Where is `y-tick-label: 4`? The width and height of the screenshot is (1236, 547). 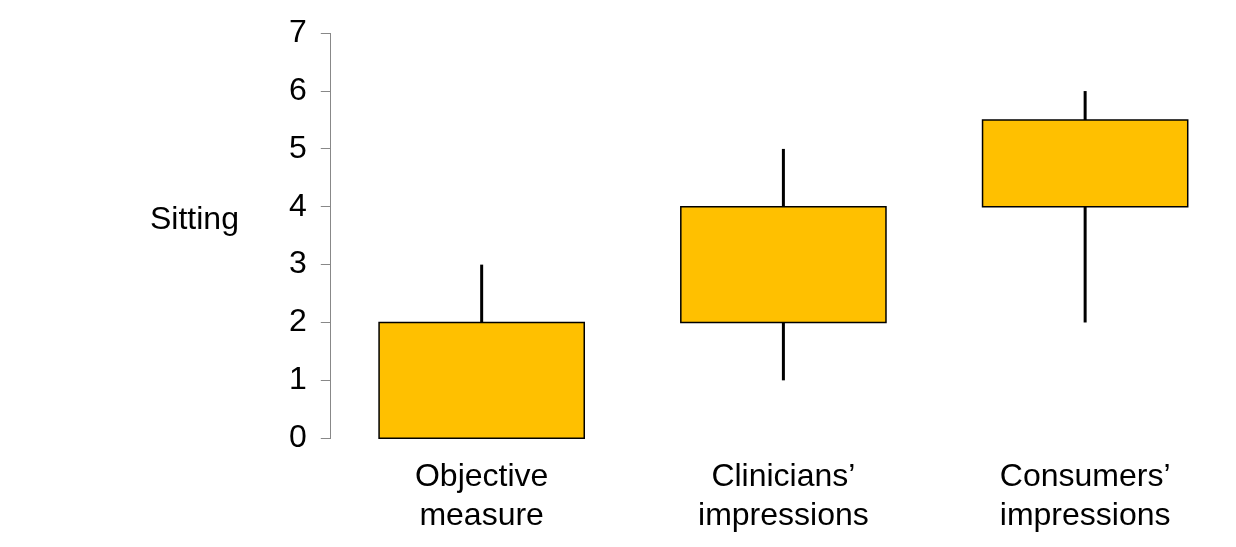 y-tick-label: 4 is located at coordinates (298, 204).